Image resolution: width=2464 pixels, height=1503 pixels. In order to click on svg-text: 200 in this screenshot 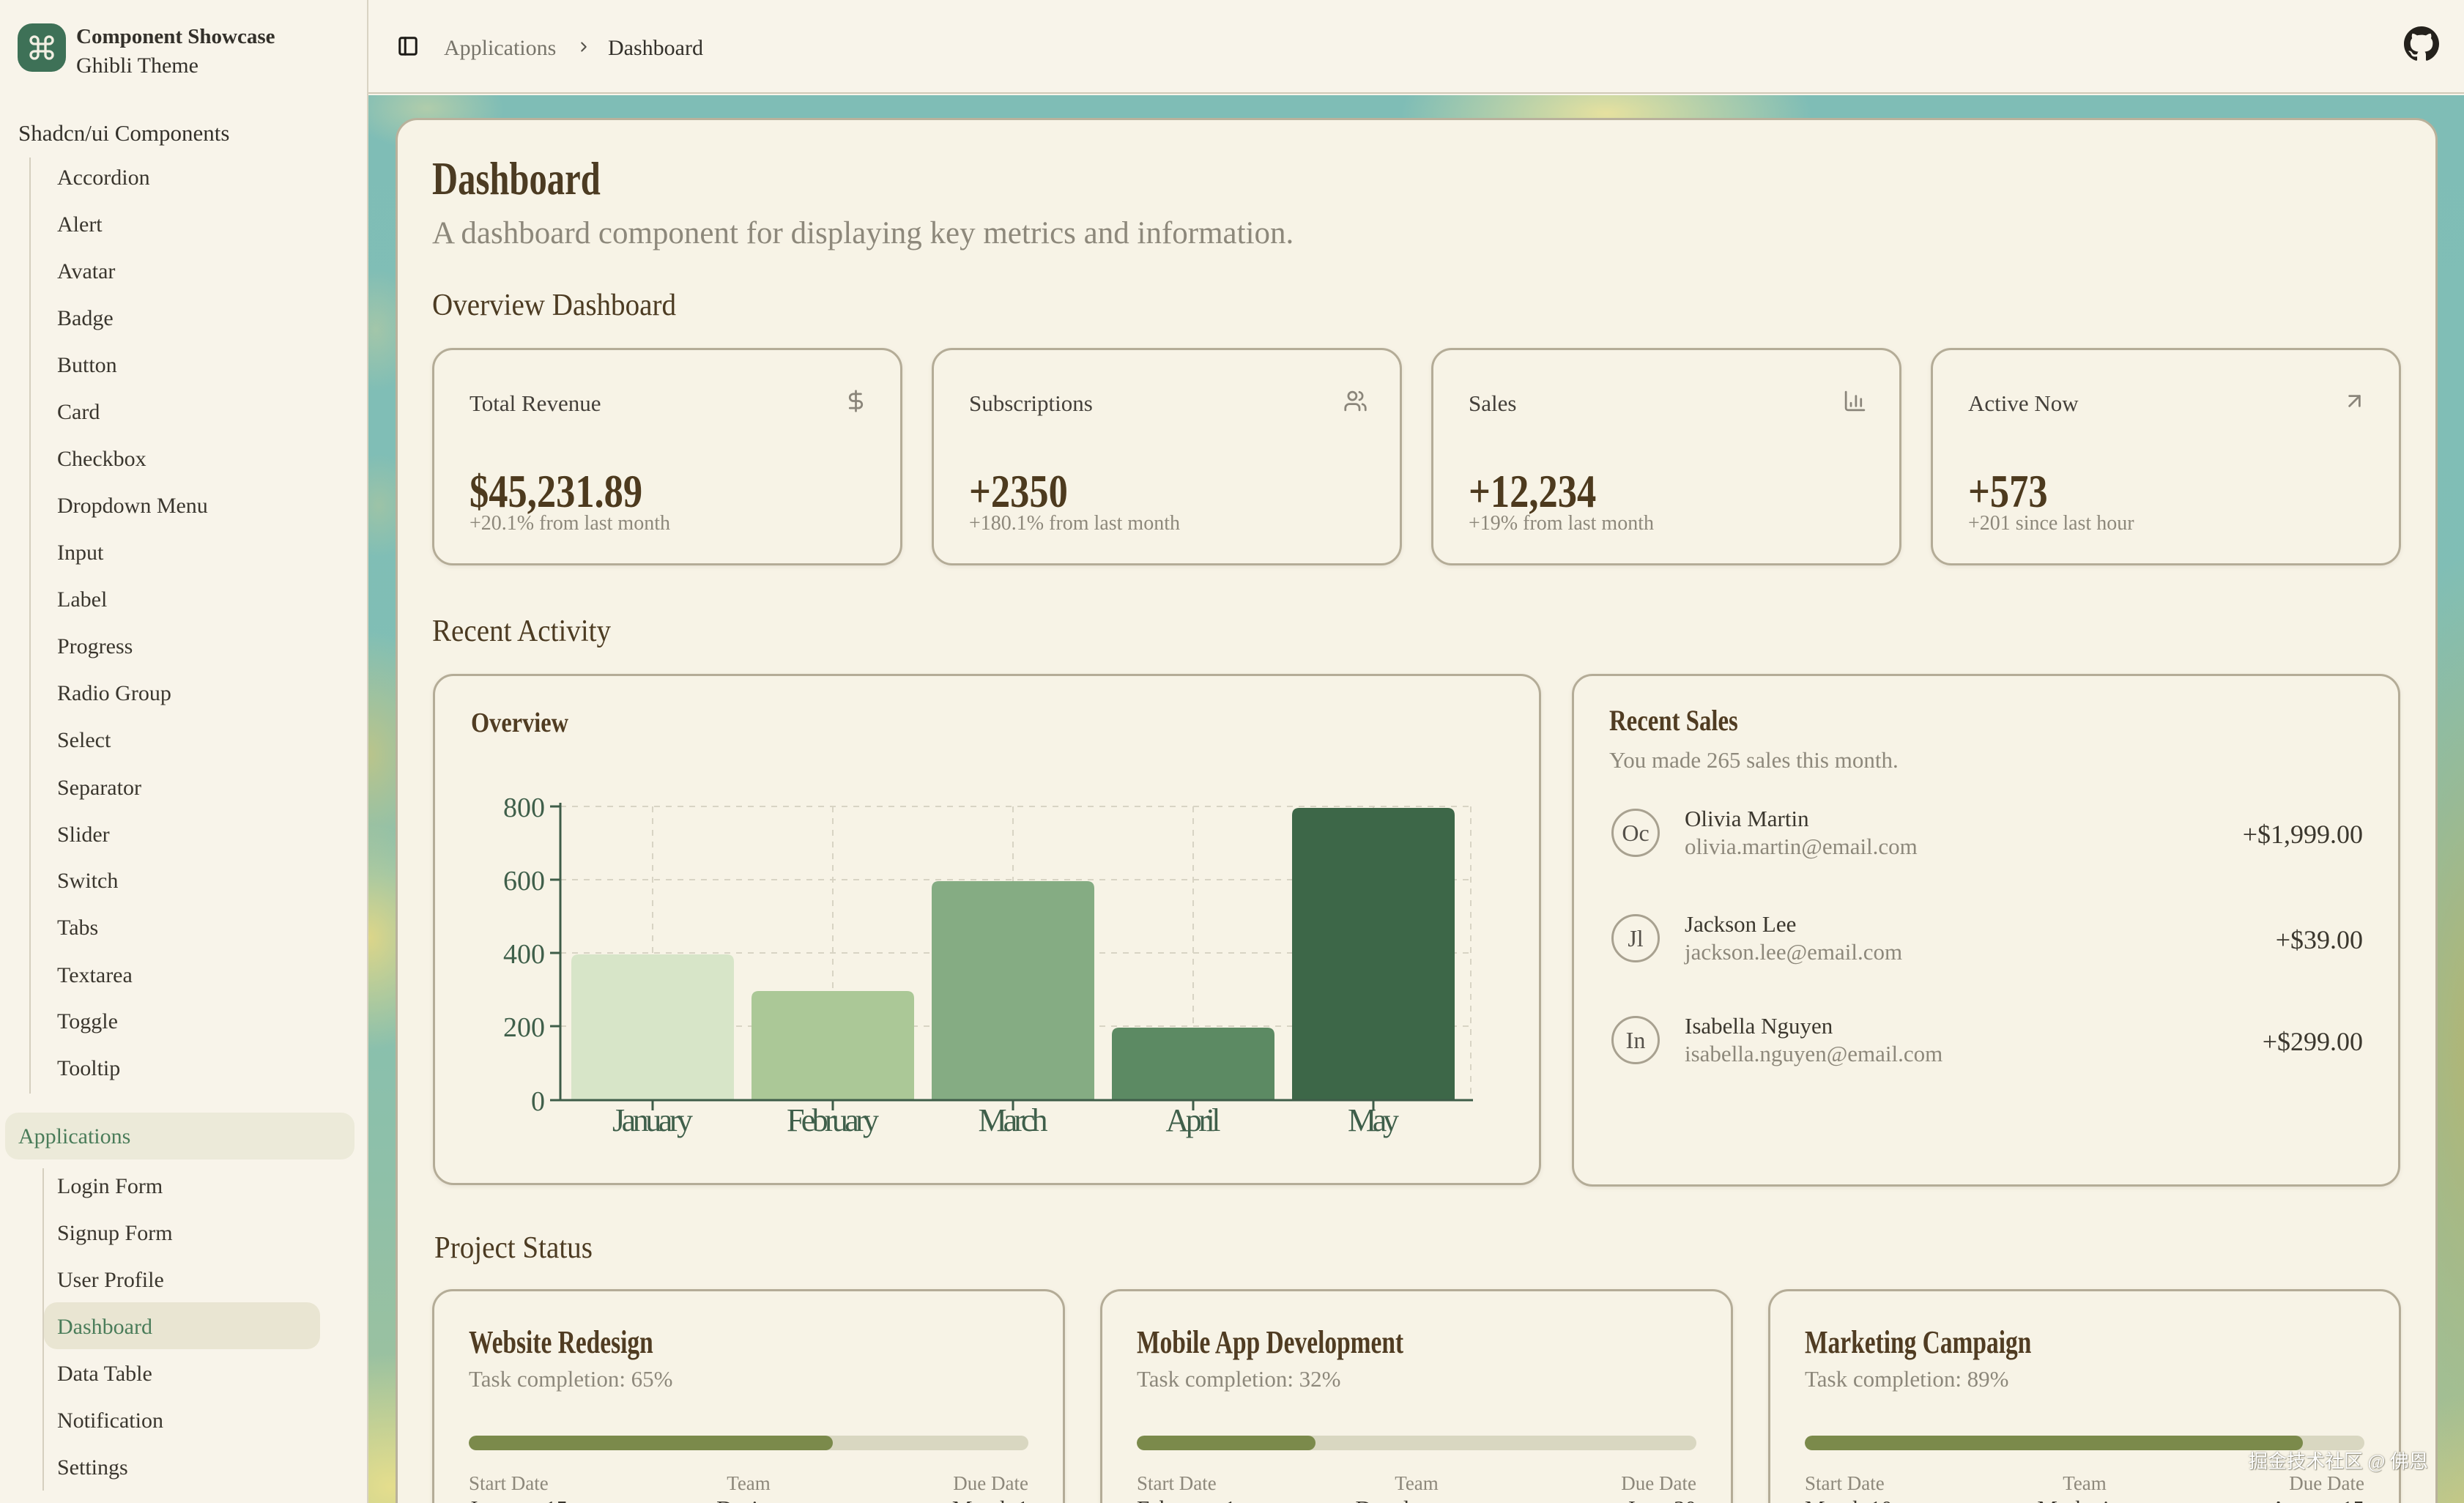, I will do `click(524, 1027)`.